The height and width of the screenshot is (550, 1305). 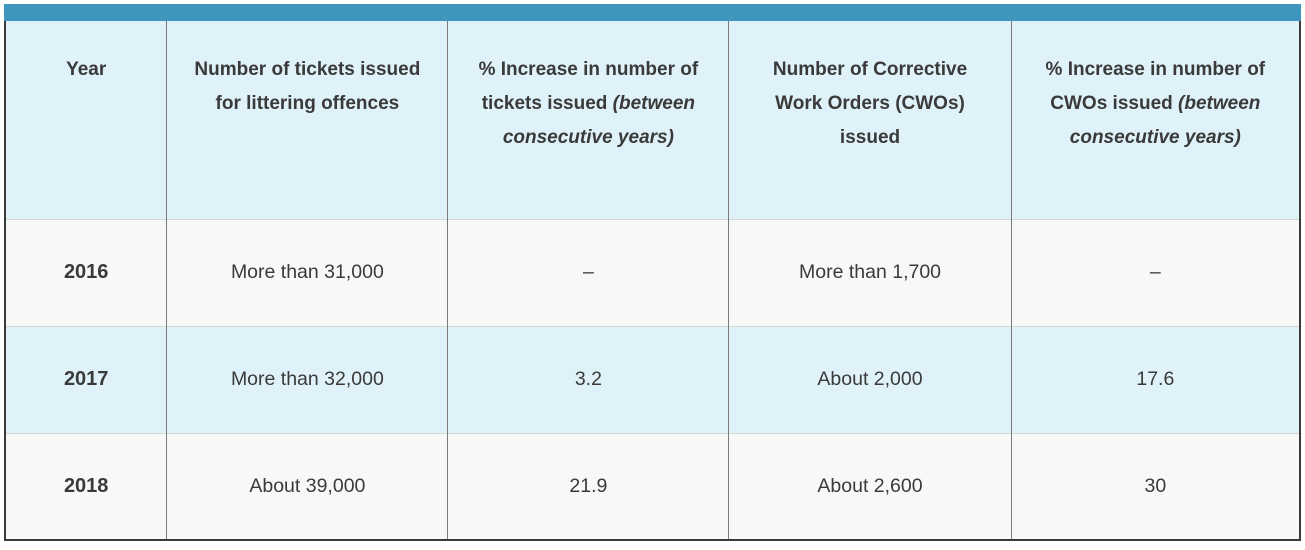 I want to click on cell-tickets: More than 31,000, so click(x=307, y=272).